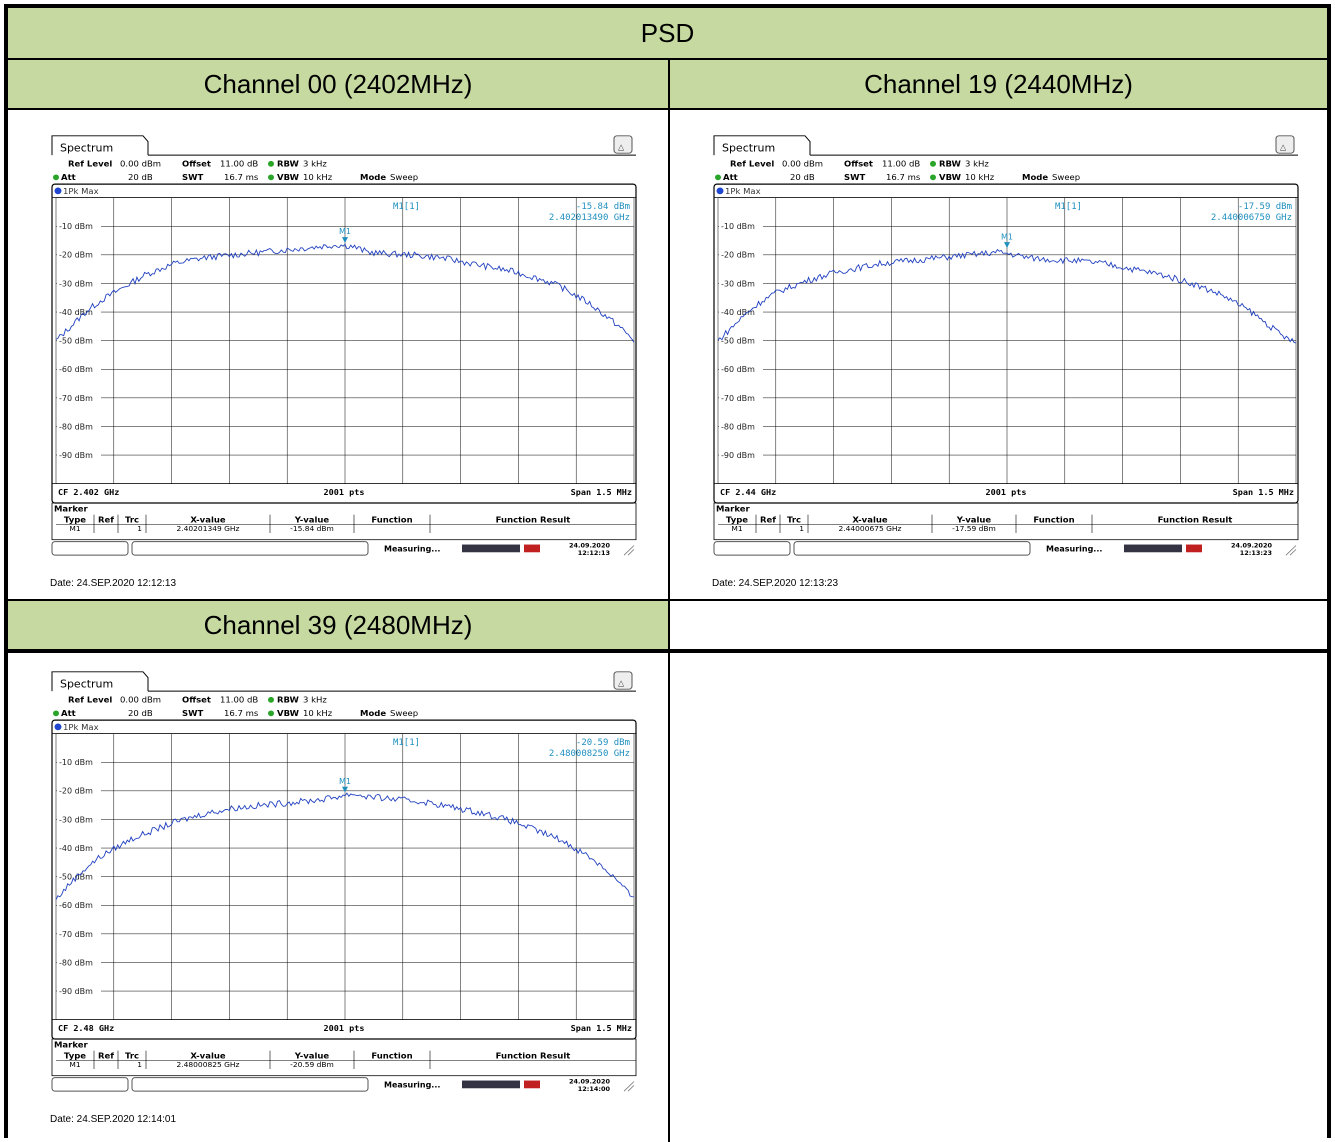 This screenshot has height=1142, width=1335. I want to click on date-ch39: Date: 24.SEP.2020 12:14:01, so click(113, 1119).